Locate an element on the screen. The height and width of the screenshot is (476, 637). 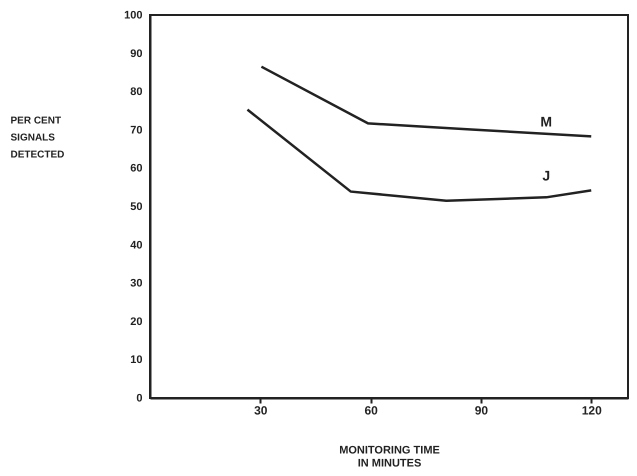
y-tick-label: 100 is located at coordinates (133, 16).